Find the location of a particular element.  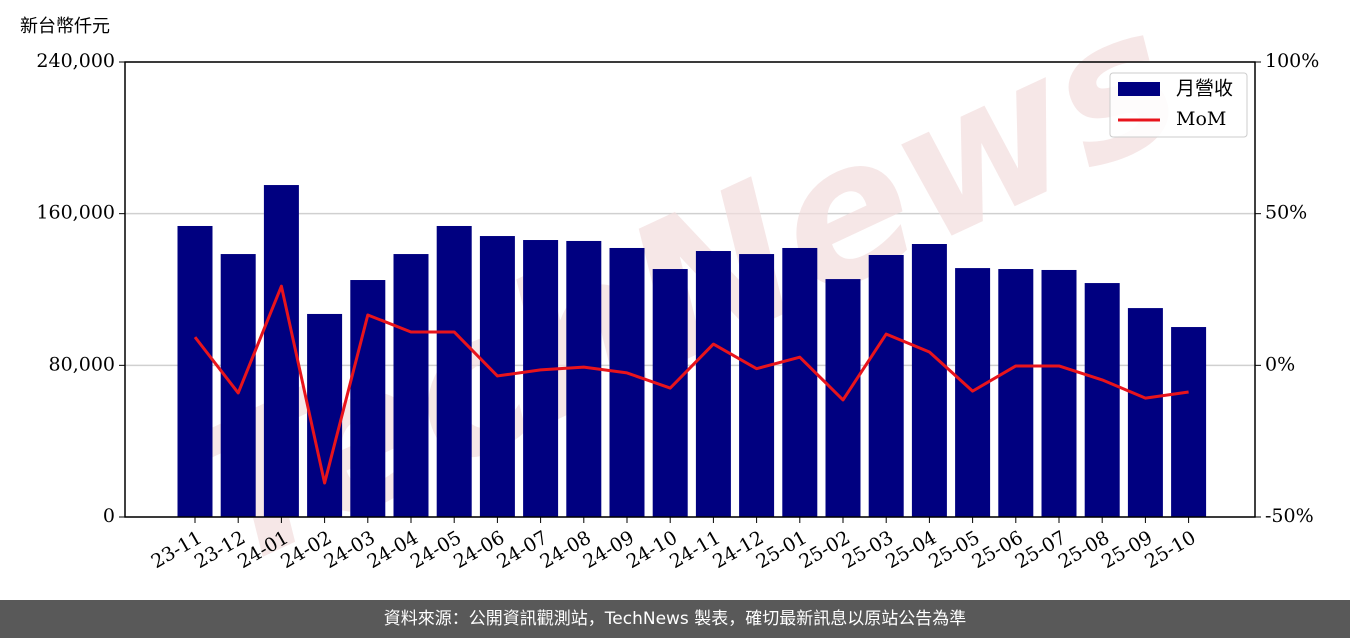

y-tick-label: 240,000 is located at coordinates (75, 61).